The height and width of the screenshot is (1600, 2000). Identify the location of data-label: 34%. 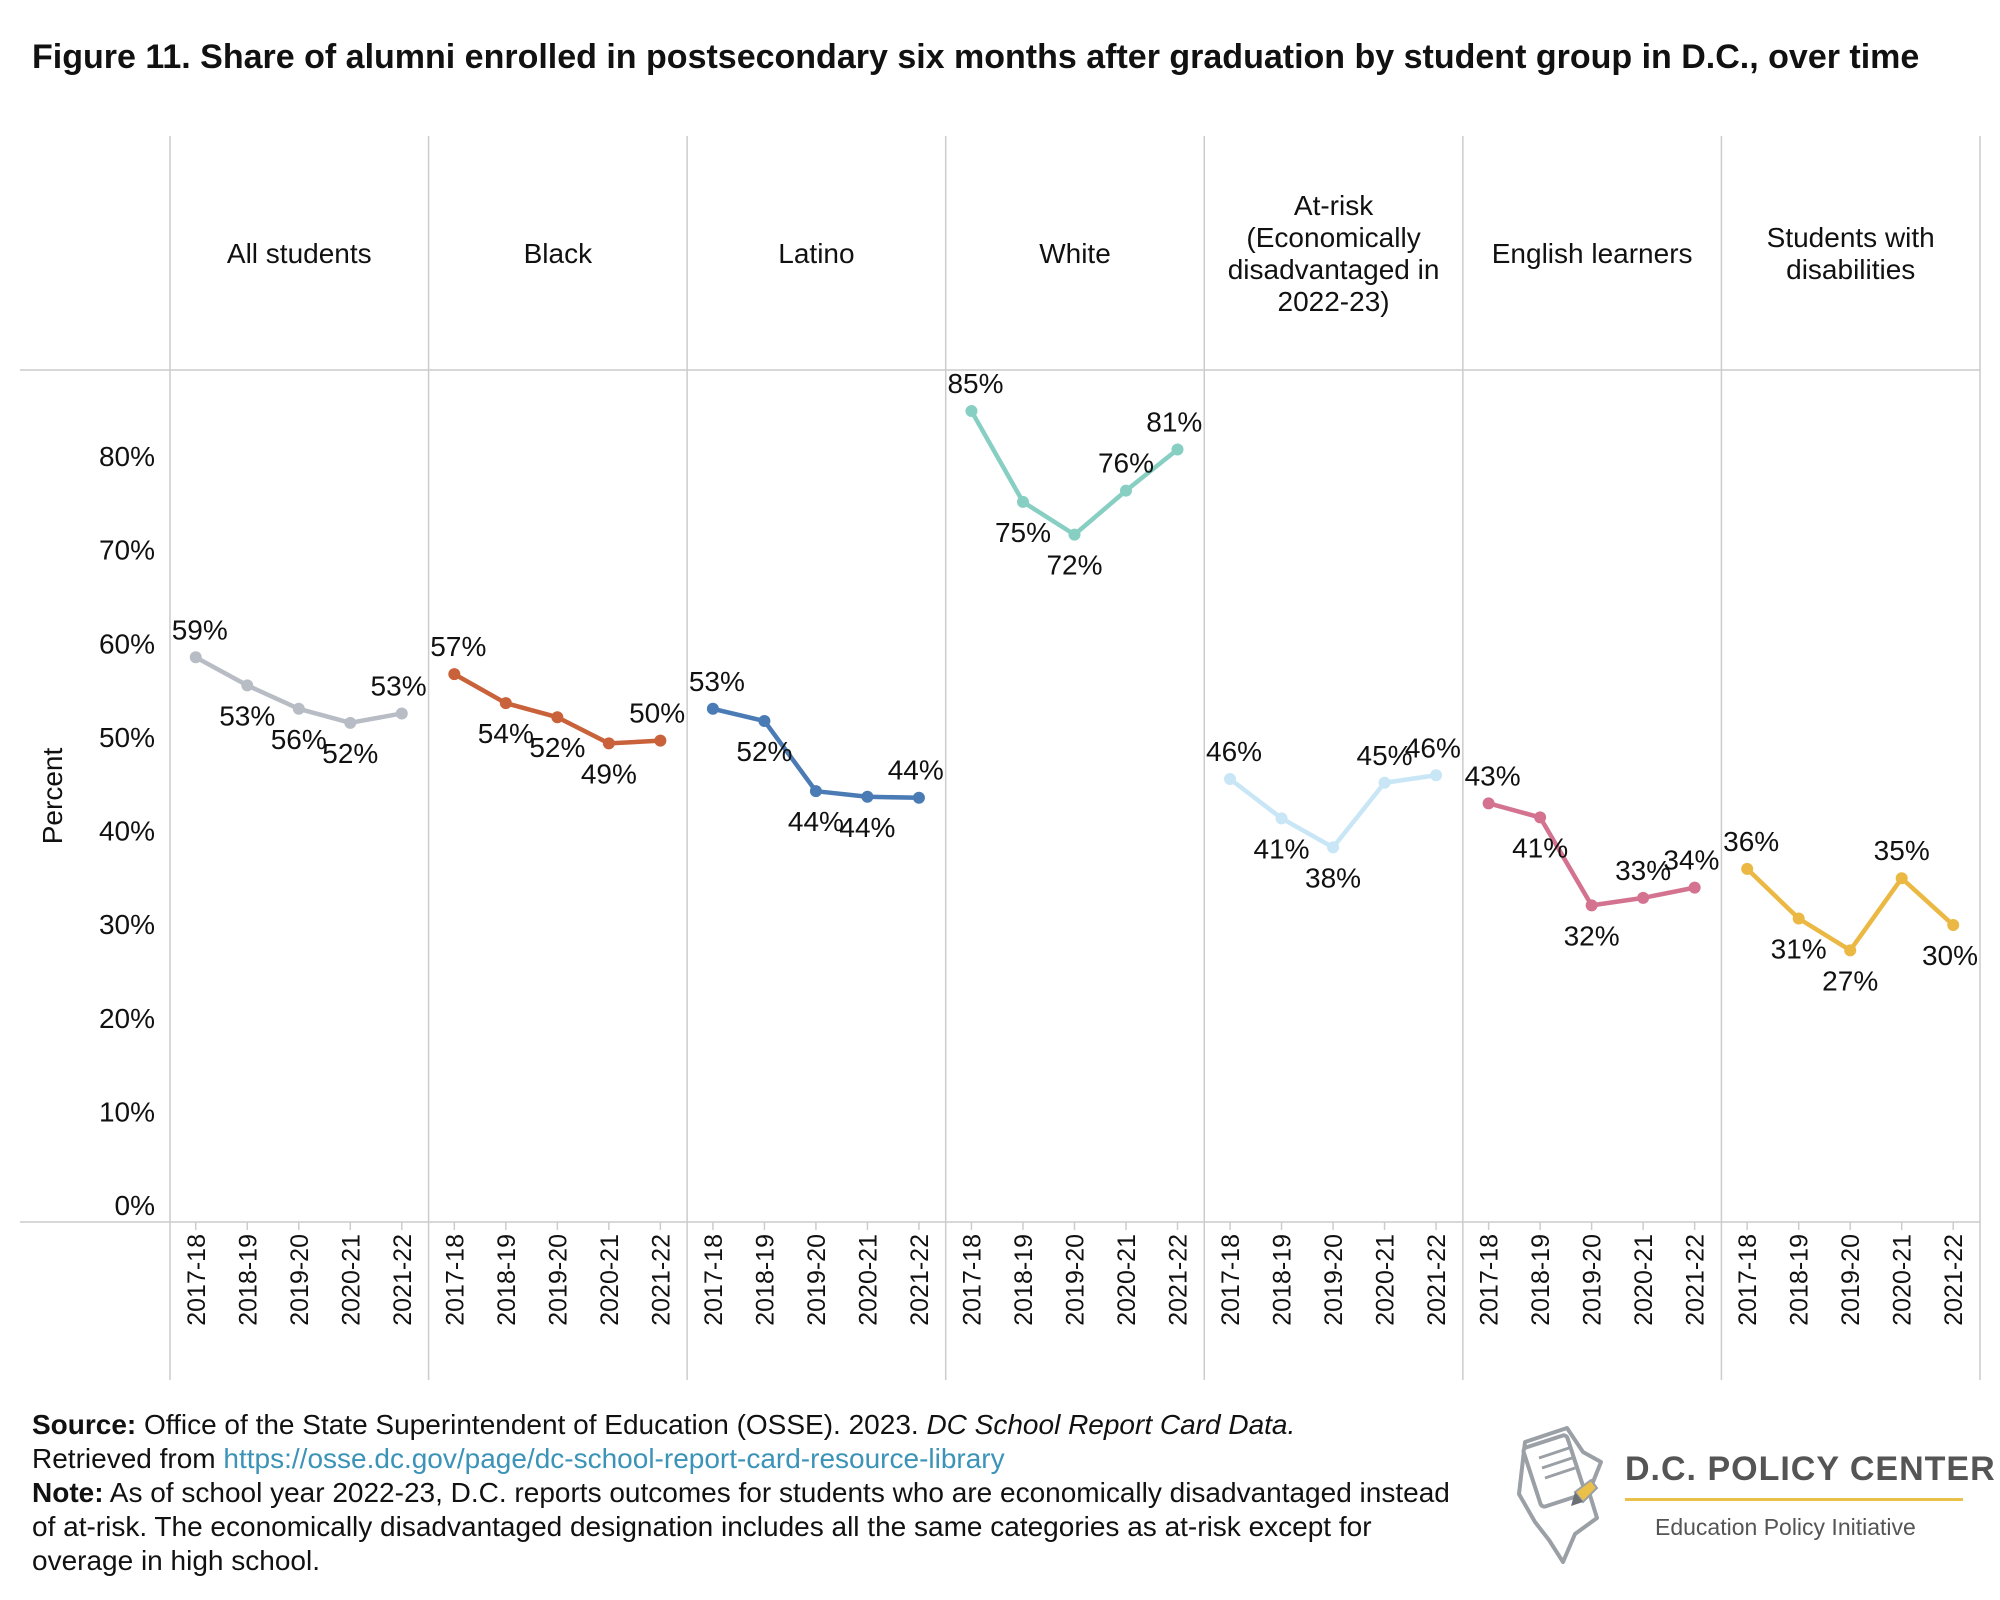
(1691, 860).